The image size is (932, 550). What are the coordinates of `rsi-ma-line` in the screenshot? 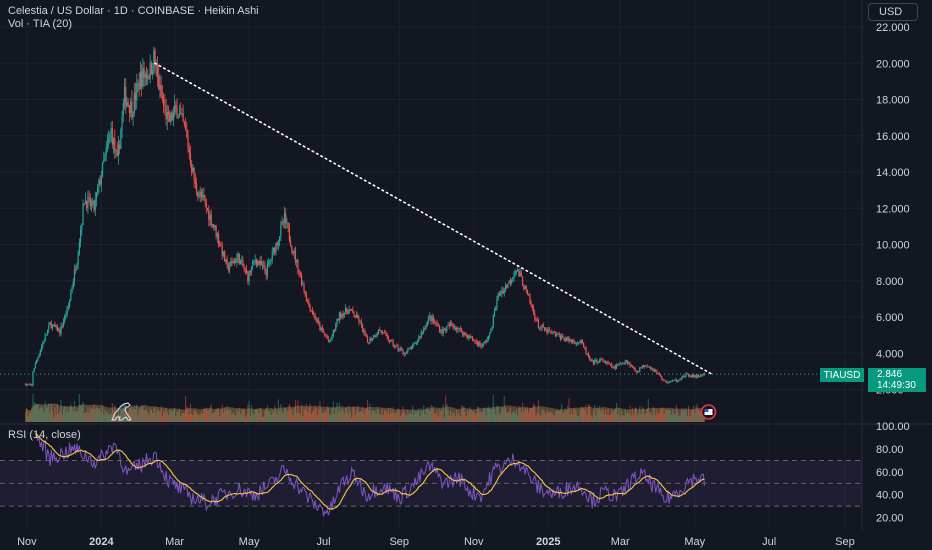 It's located at (370, 472).